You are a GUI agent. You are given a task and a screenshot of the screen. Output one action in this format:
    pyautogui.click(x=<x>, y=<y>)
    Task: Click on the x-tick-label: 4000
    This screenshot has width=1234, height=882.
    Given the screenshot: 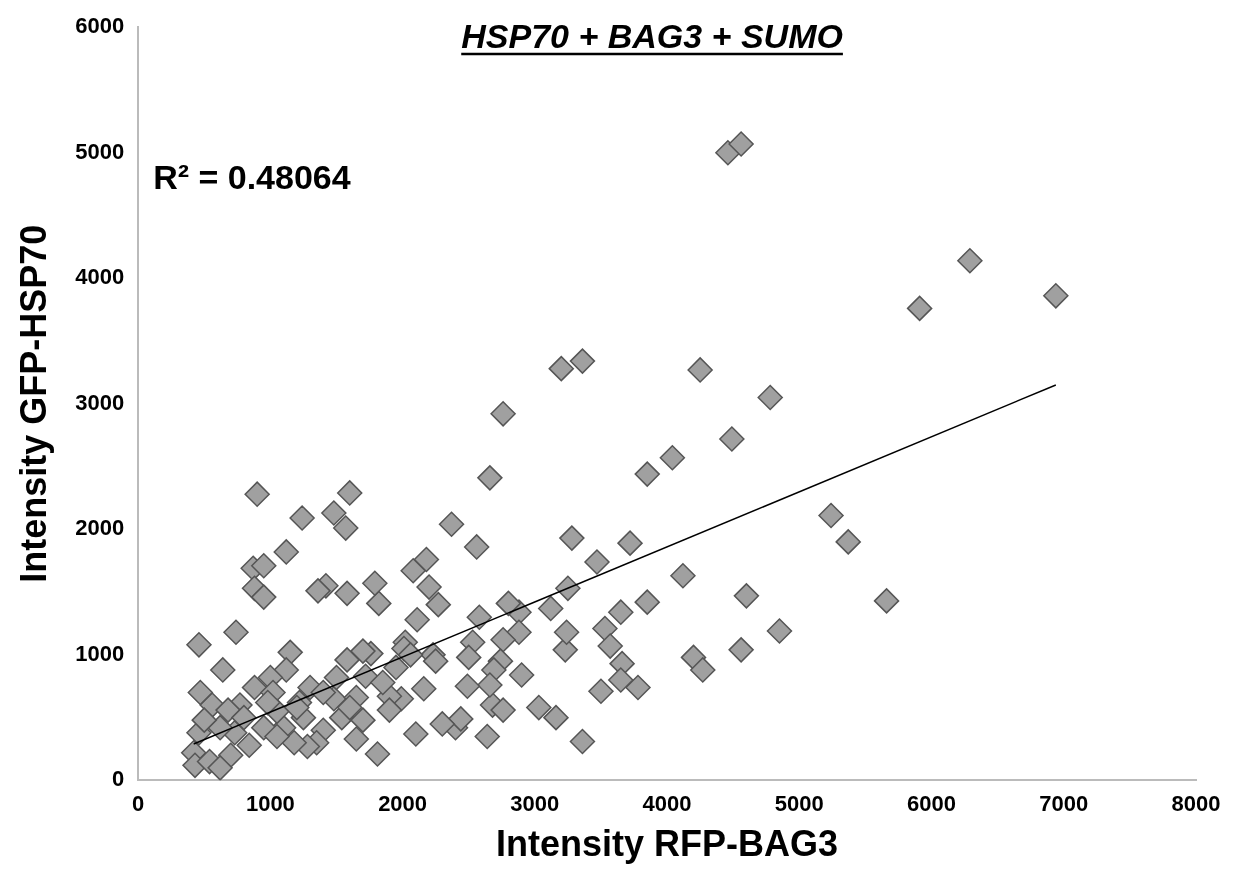 What is the action you would take?
    pyautogui.click(x=667, y=803)
    